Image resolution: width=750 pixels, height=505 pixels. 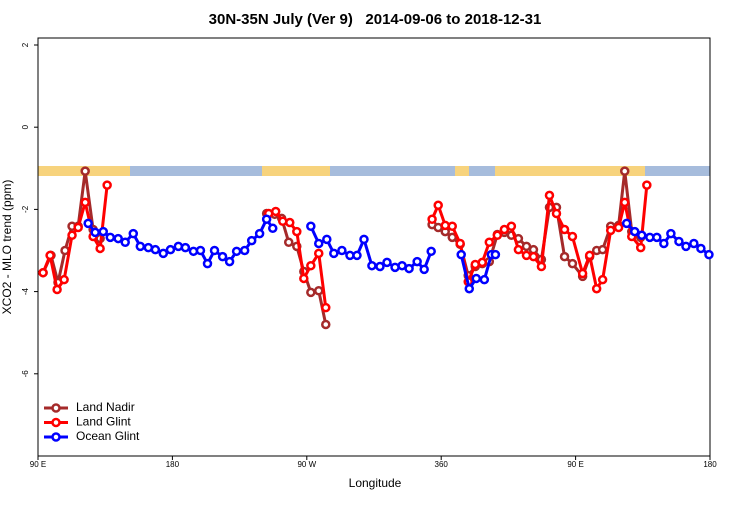 What do you see at coordinates (173, 464) in the screenshot?
I see `x-tick-label: 180` at bounding box center [173, 464].